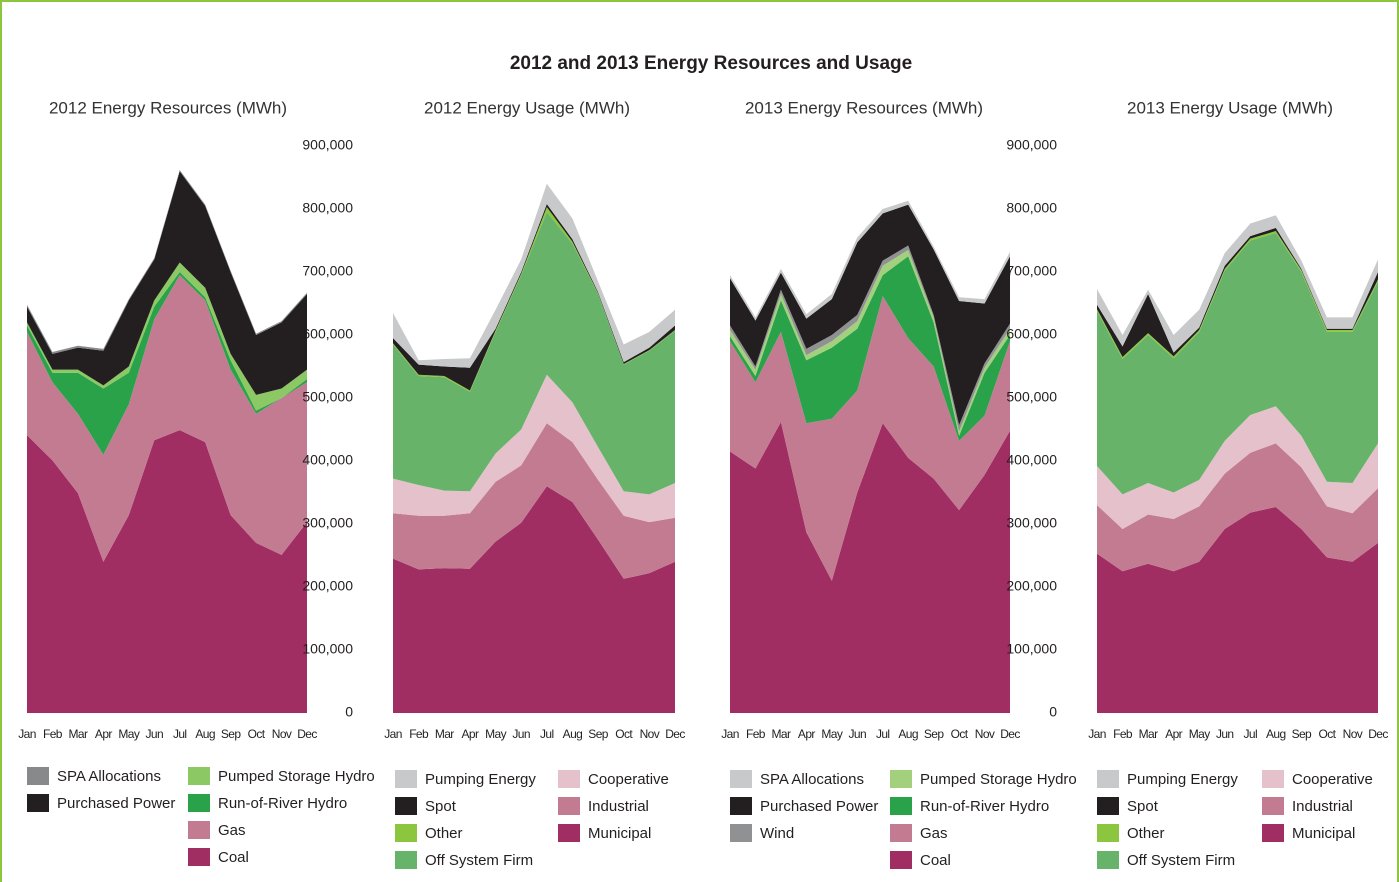 This screenshot has height=882, width=1399. Describe the element at coordinates (479, 860) in the screenshot. I see `legend-label: Off System Firm` at that location.